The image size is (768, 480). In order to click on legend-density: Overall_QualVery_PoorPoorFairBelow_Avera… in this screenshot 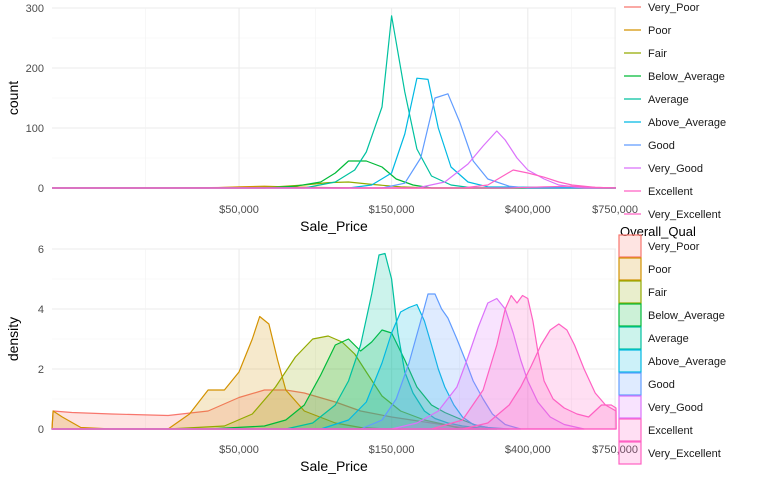, I will do `click(672, 344)`.